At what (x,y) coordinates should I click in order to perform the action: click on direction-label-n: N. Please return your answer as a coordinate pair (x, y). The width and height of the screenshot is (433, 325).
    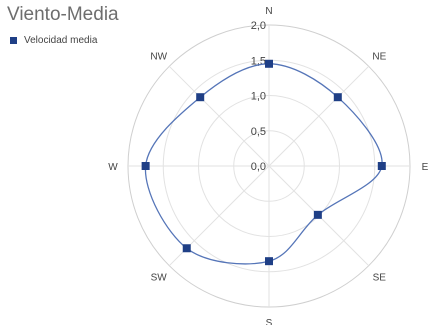
    Looking at the image, I should click on (268, 11).